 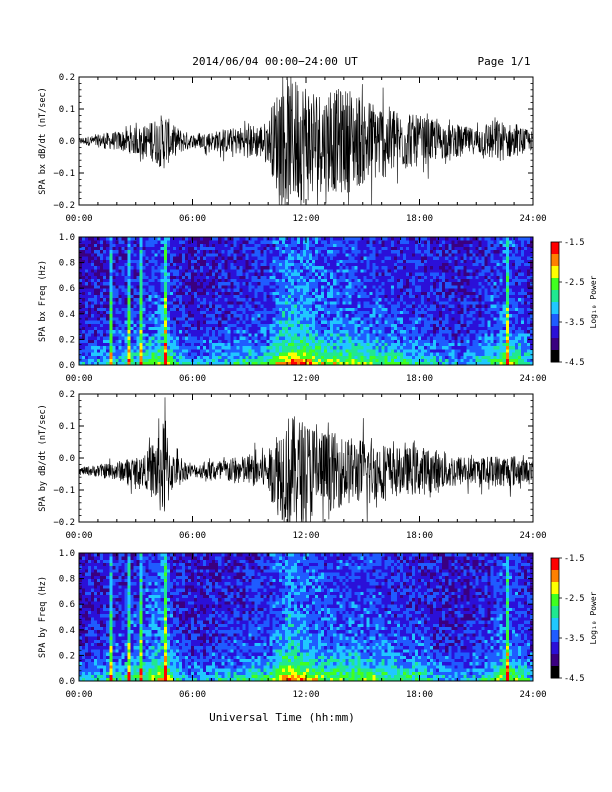 I want to click on y-axis-label: SPA bx dB/dt (nT/sec), so click(x=43, y=140).